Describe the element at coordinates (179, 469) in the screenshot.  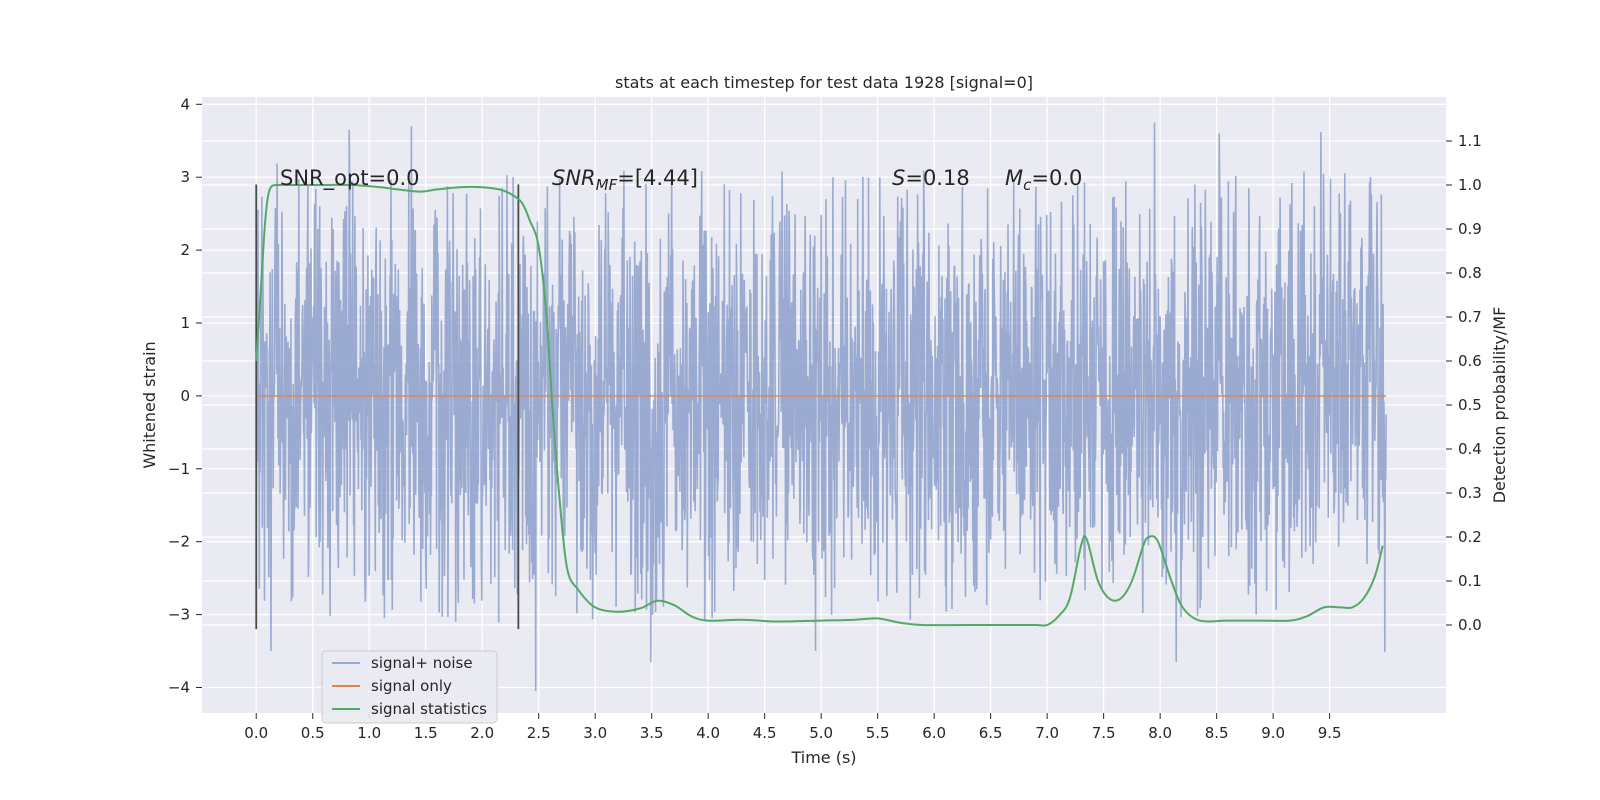
I see `y-tick-label: −1` at that location.